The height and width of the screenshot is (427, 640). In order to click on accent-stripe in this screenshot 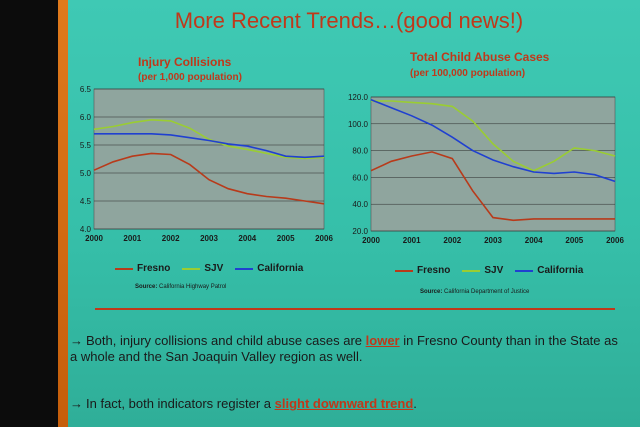, I will do `click(63, 213)`.